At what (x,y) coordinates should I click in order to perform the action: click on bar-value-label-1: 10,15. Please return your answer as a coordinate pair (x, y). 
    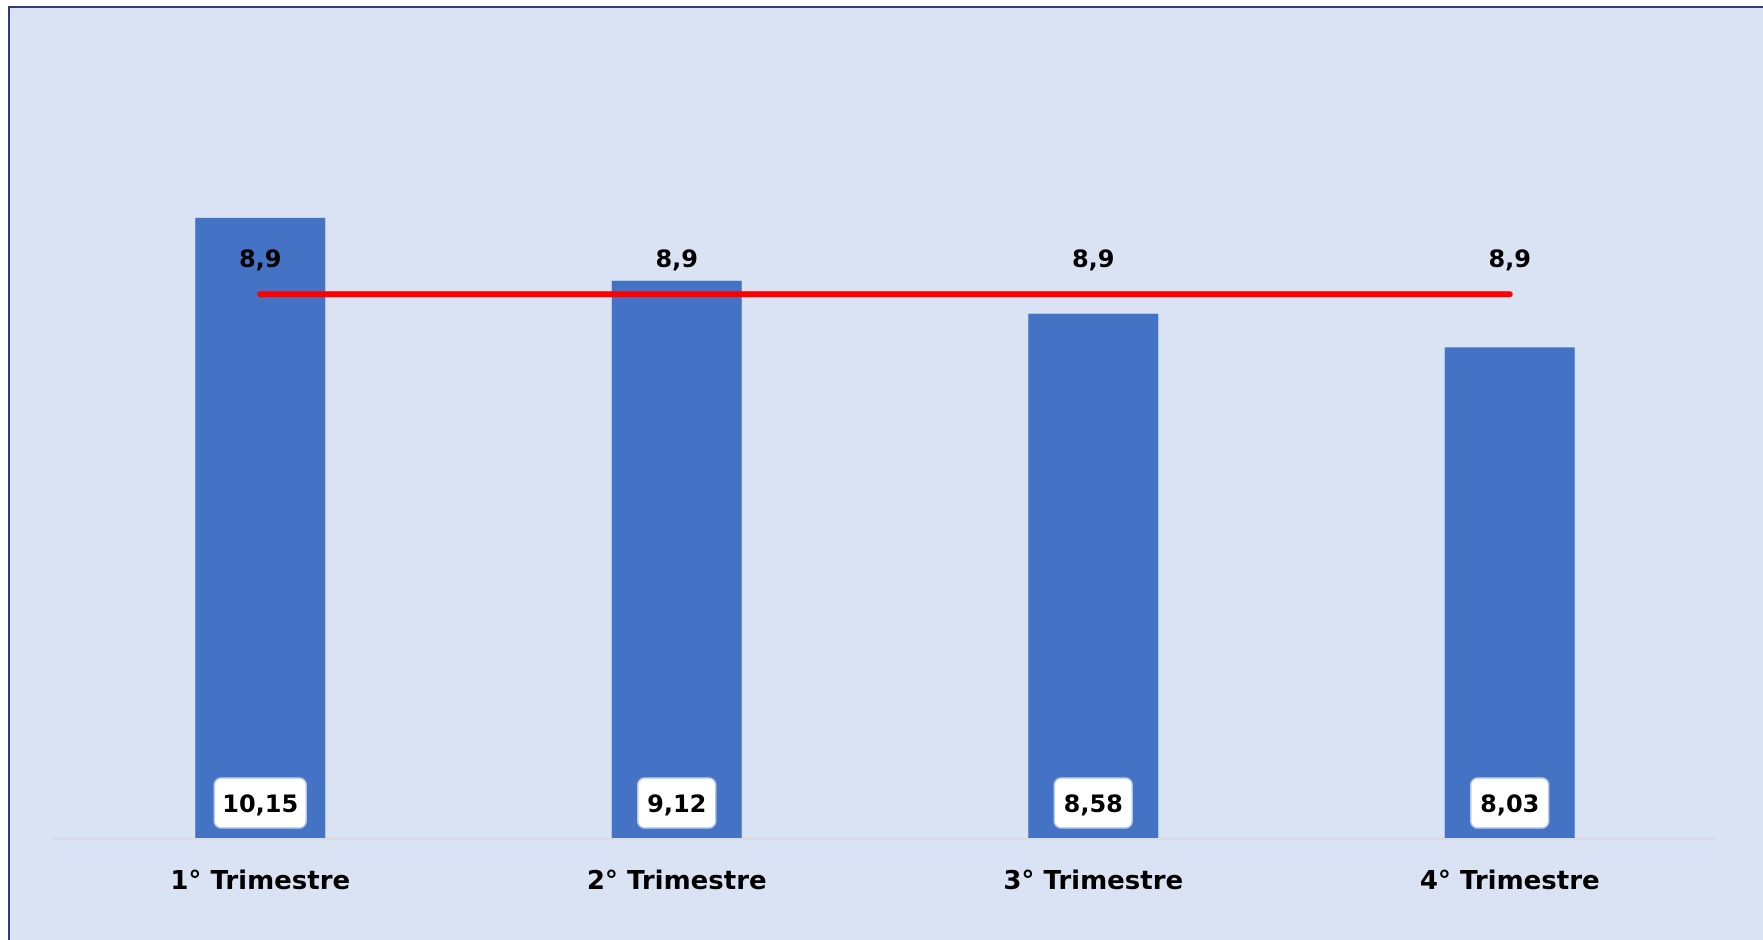
    Looking at the image, I should click on (260, 804).